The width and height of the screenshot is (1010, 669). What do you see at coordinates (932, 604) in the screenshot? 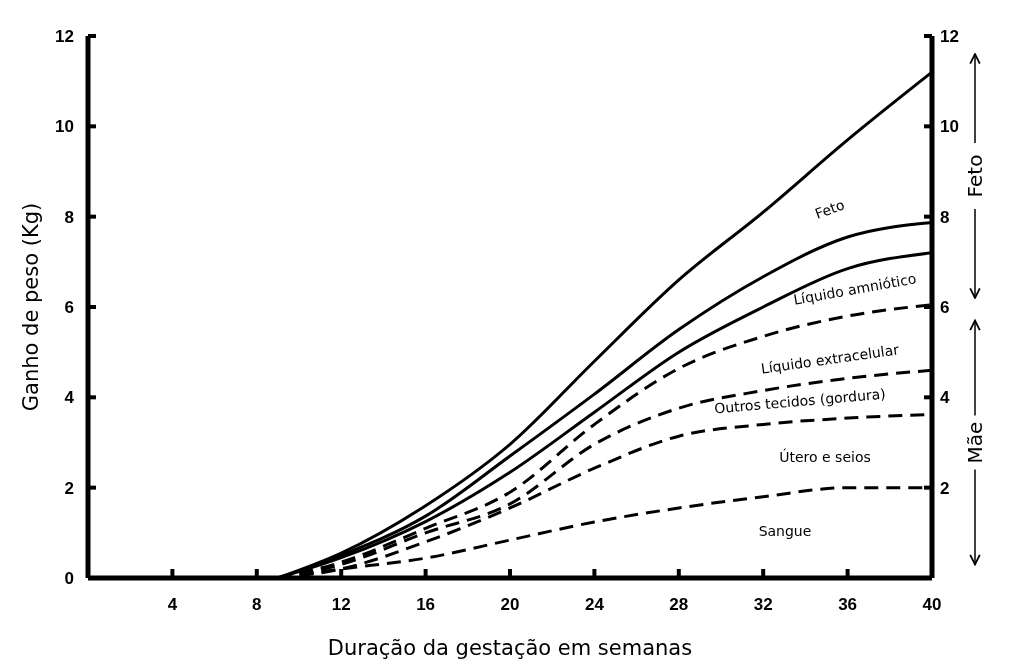
I see `x-tick-label: 40` at bounding box center [932, 604].